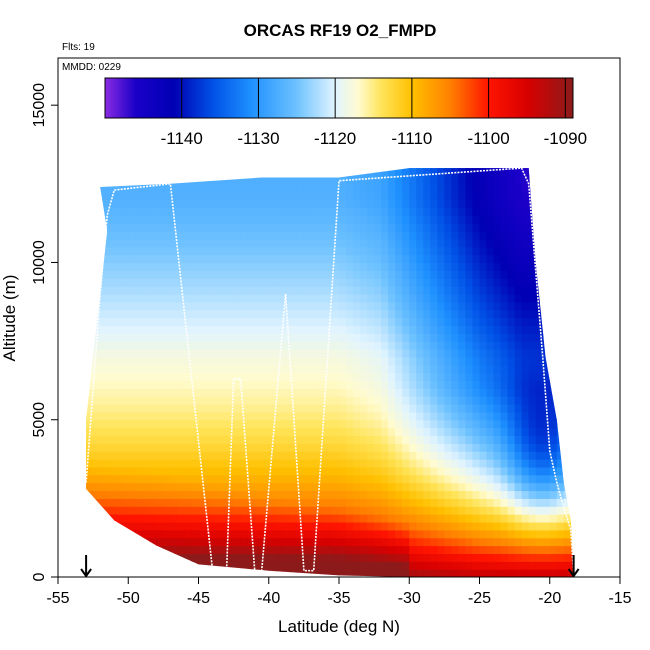 The image size is (650, 650). What do you see at coordinates (339, 626) in the screenshot?
I see `x-axis-label: Latitude (deg N)` at bounding box center [339, 626].